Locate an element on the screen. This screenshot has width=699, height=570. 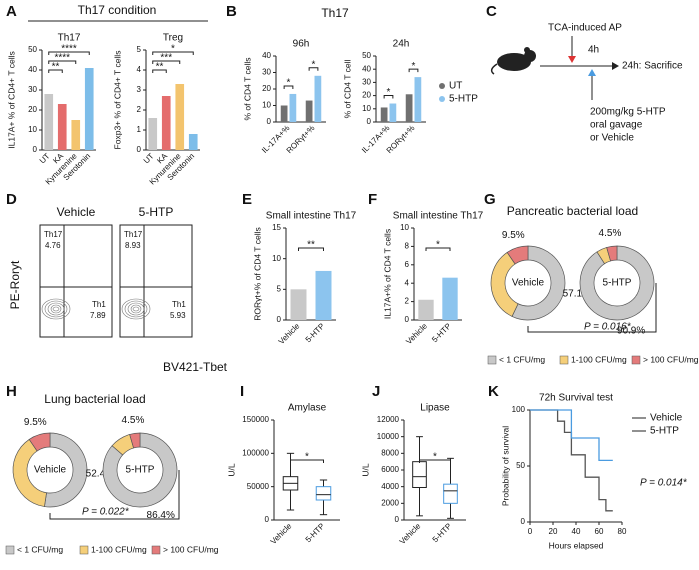
y-tick-label: 100 is located at coordinates (519, 409).